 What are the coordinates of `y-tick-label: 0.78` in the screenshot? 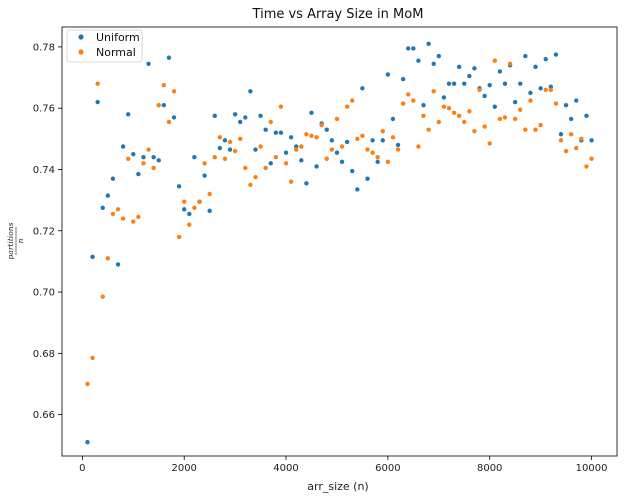 It's located at (44, 47).